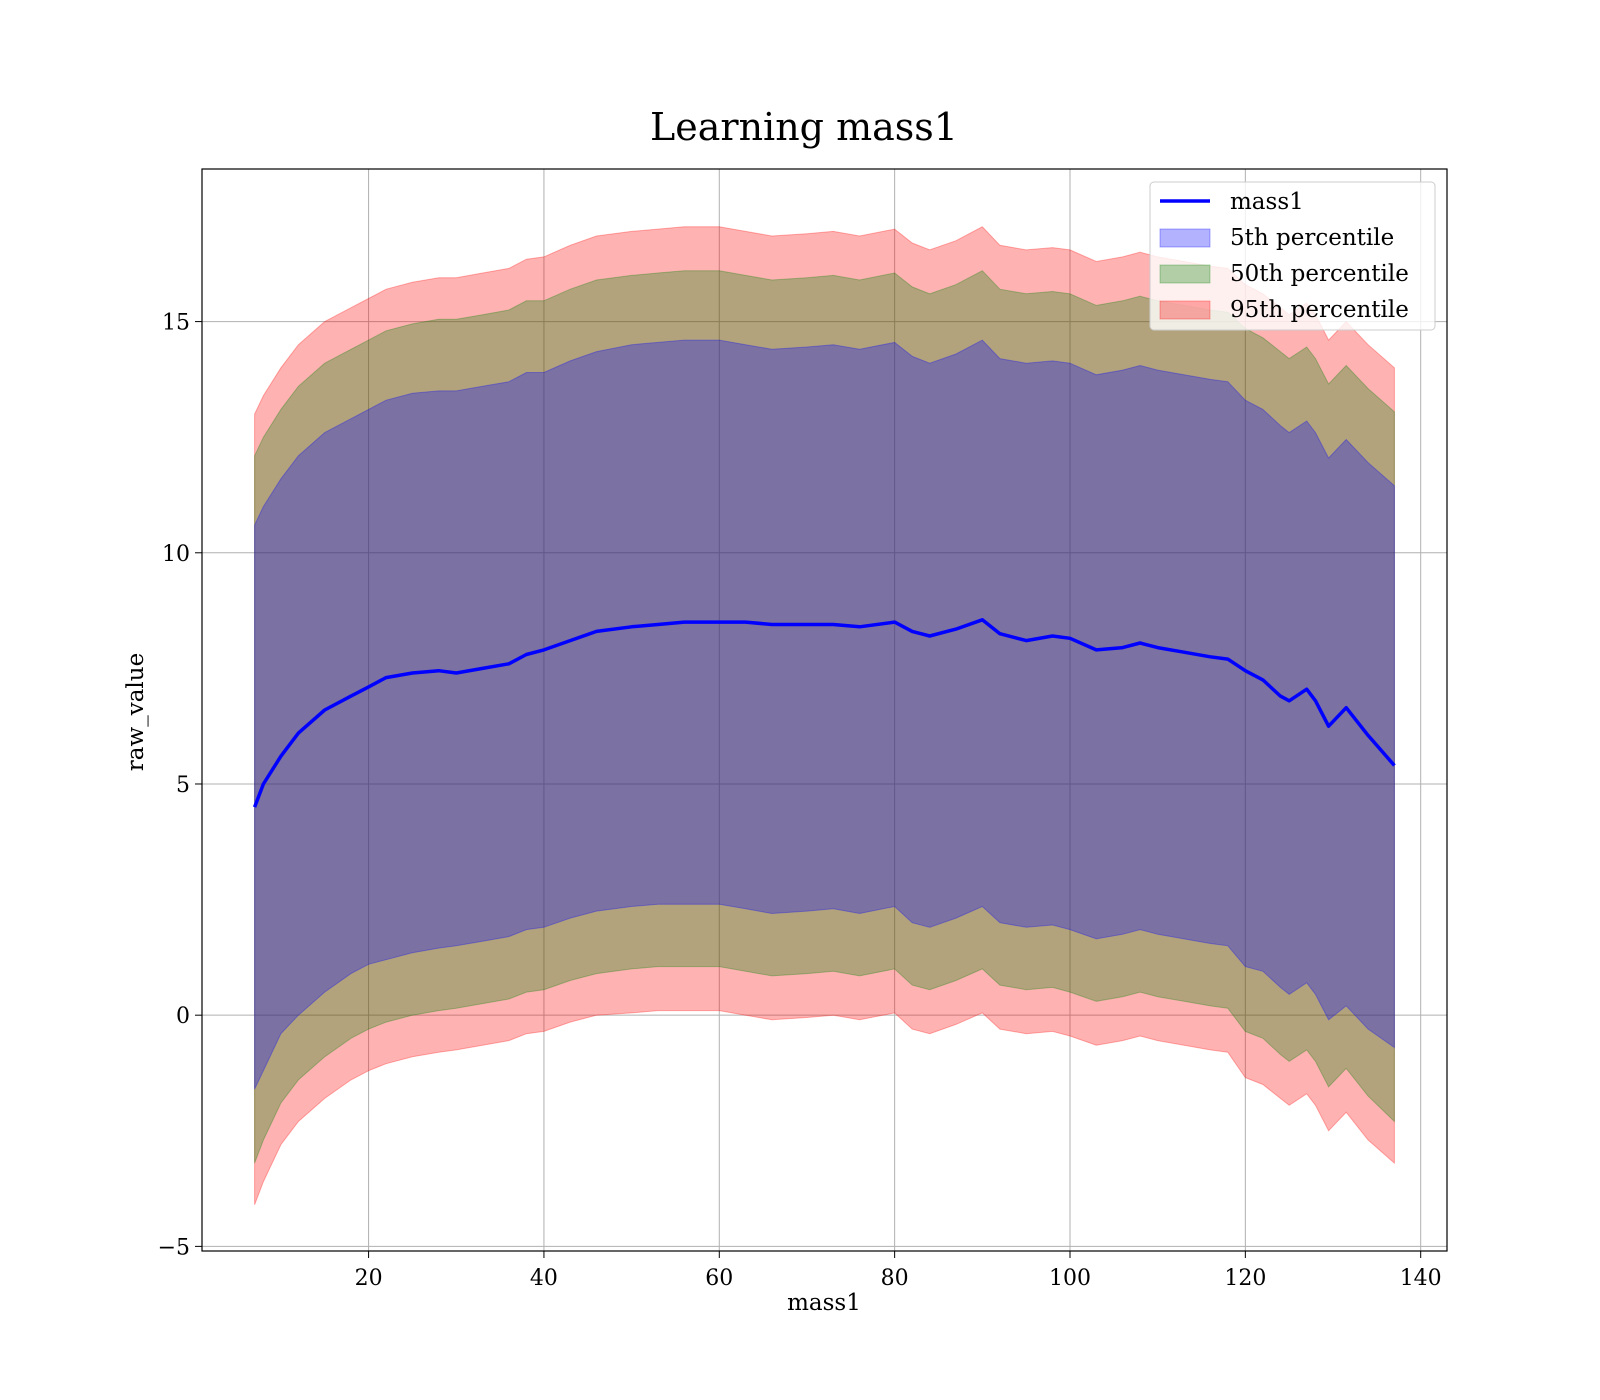  What do you see at coordinates (1185, 238) in the screenshot?
I see `legend-swatch-5th-percentile` at bounding box center [1185, 238].